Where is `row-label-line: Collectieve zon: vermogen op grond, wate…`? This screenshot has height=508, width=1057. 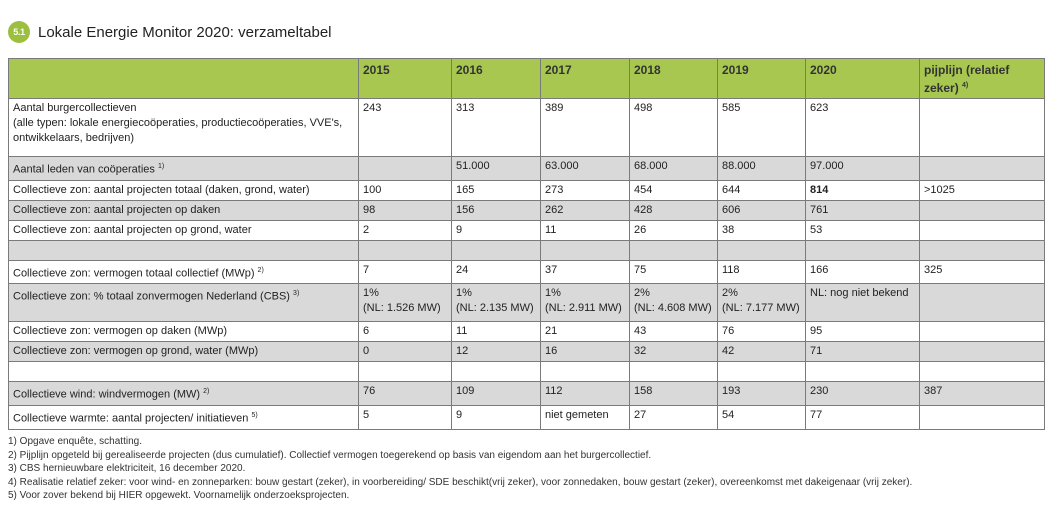 row-label-line: Collectieve zon: vermogen op grond, wate… is located at coordinates (136, 351).